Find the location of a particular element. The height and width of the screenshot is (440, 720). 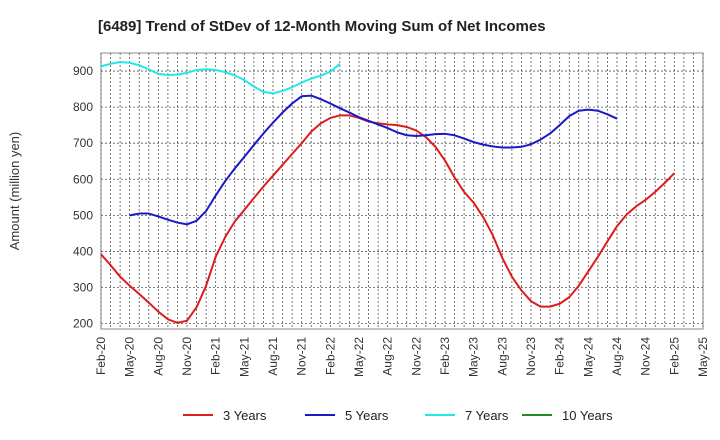

legend: 3 Years 5 Years 7 Years 10 Years is located at coordinates (398, 415).